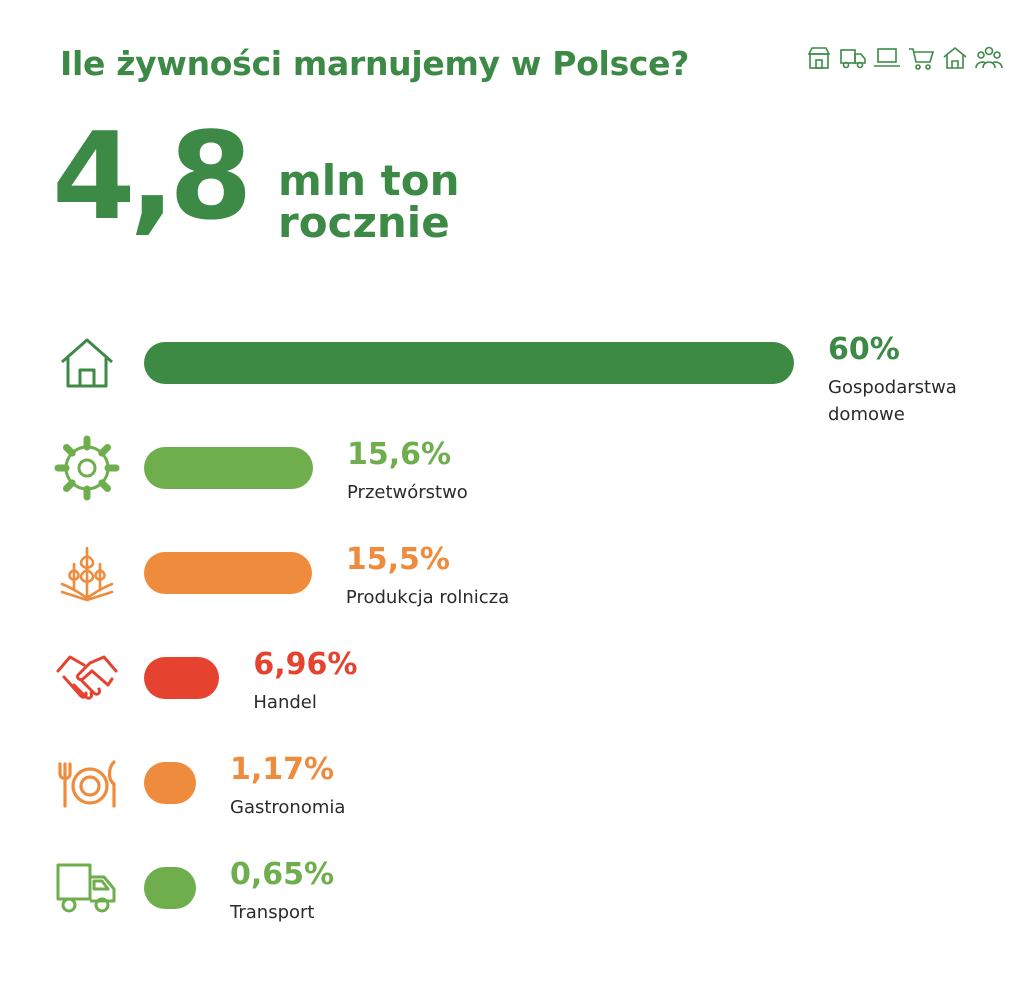 This screenshot has width=1024, height=1004. I want to click on chart-row: 15,5% Produkcja rolnicza, so click(512, 590).